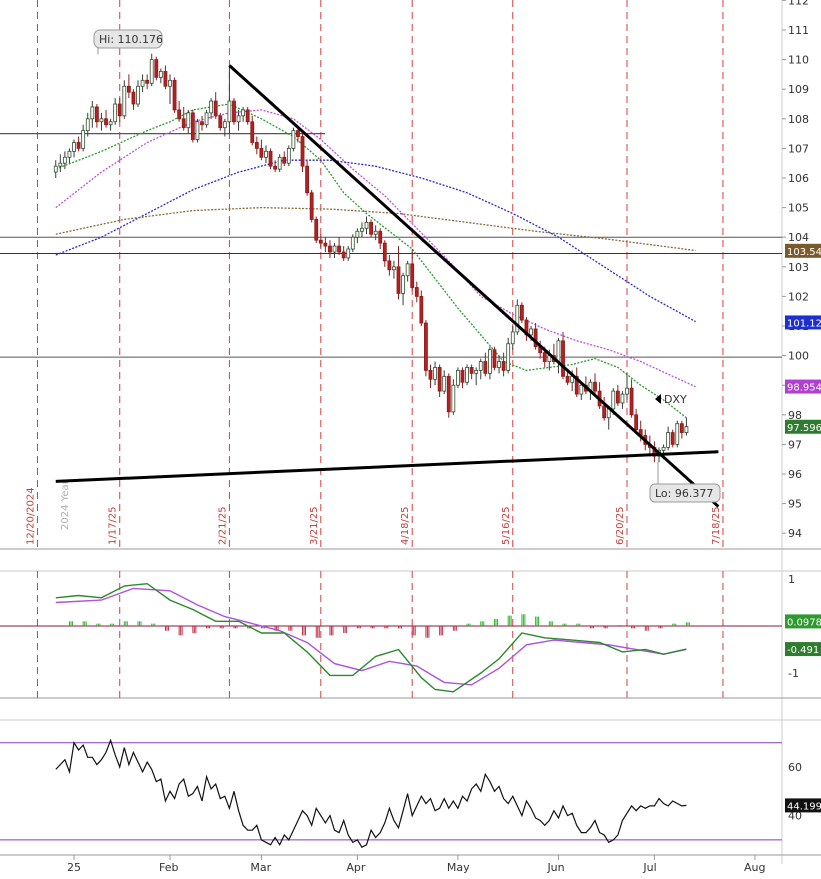  Describe the element at coordinates (798, 356) in the screenshot. I see `price-tick-label: 100` at that location.